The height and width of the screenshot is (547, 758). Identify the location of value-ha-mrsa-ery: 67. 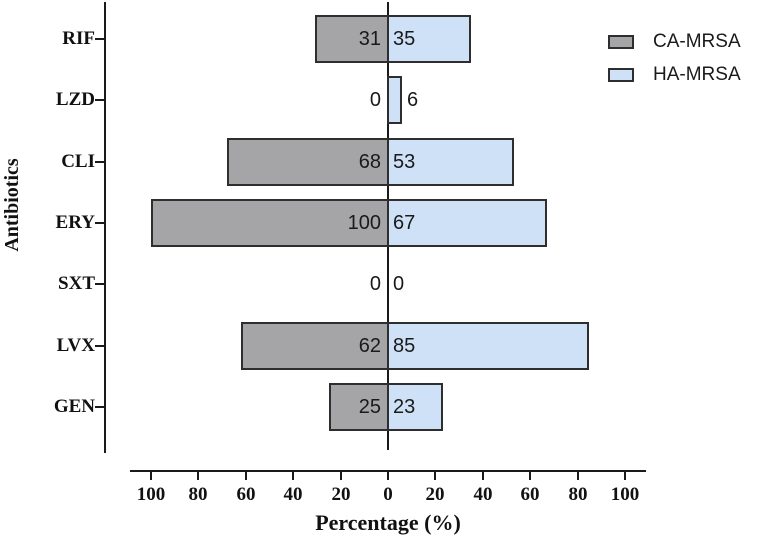
(404, 223).